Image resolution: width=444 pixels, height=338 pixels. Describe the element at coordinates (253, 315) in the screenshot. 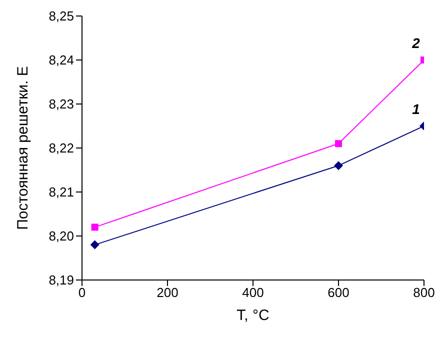

I see `x-axis-title: T, °C` at that location.